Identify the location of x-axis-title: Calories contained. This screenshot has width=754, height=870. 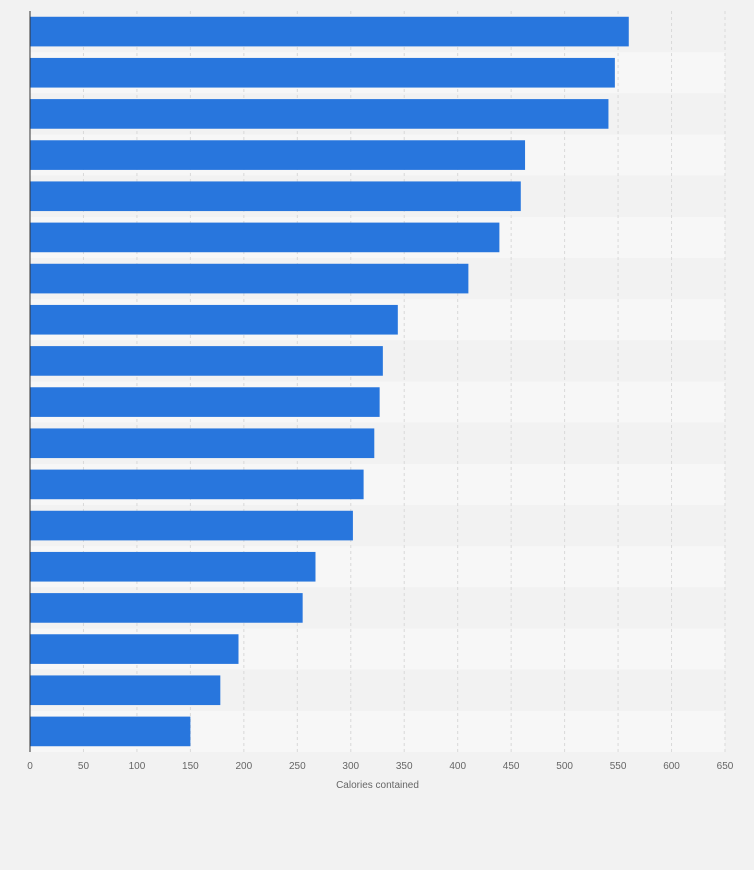
(377, 785).